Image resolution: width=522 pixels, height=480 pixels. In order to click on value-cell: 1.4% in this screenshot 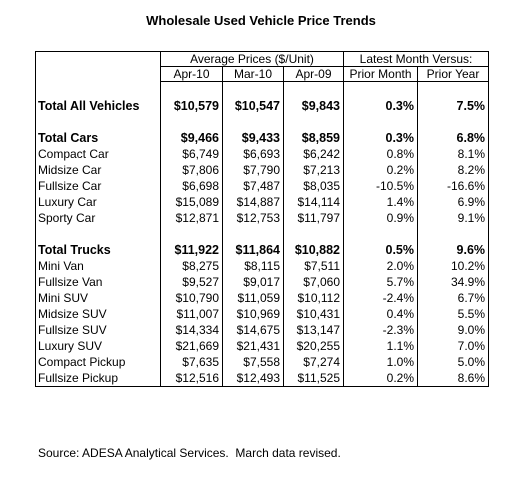, I will do `click(380, 202)`.